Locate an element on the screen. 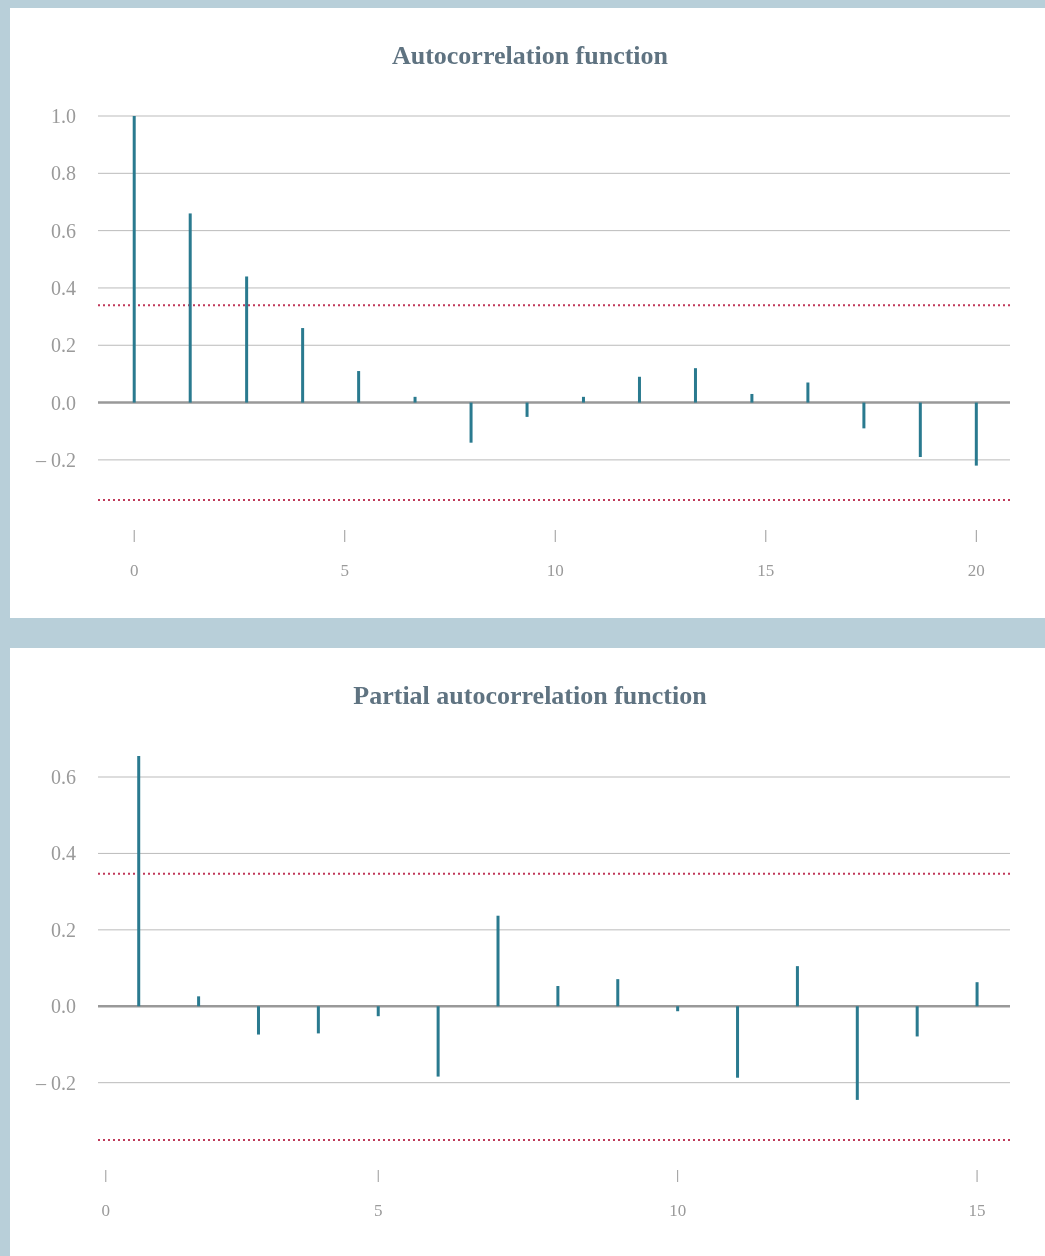 This screenshot has width=1045, height=1256. chart-title: Autocorrelation function is located at coordinates (530, 55).